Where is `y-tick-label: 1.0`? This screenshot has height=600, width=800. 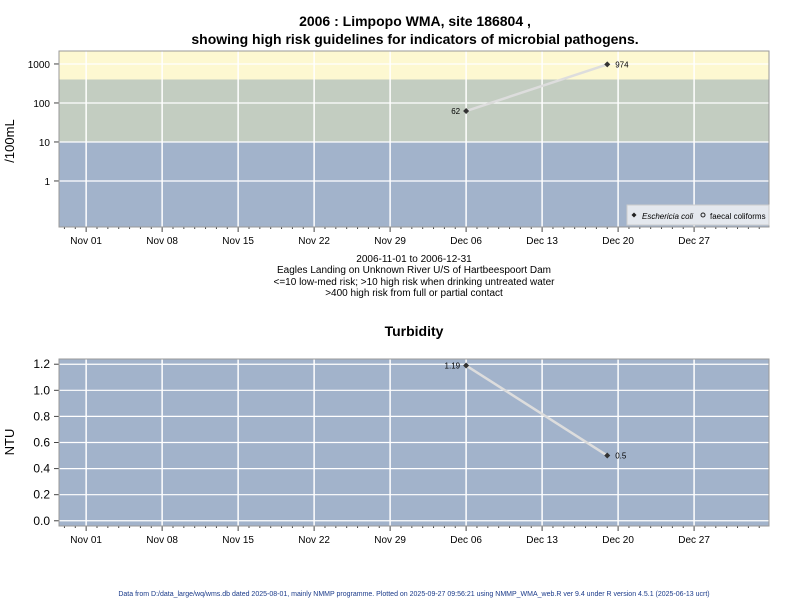 y-tick-label: 1.0 is located at coordinates (41, 390).